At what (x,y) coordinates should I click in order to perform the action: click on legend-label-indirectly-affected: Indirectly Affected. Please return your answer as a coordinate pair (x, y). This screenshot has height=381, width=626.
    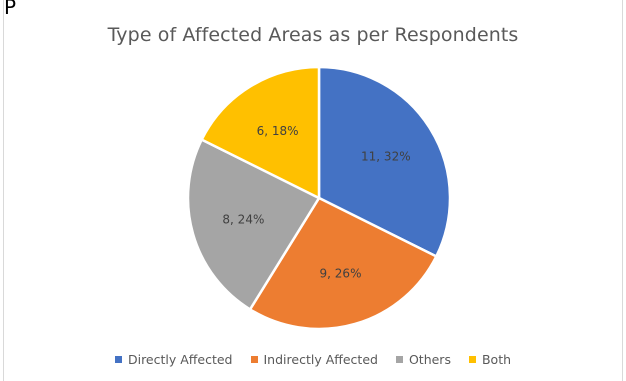
    Looking at the image, I should click on (320, 359).